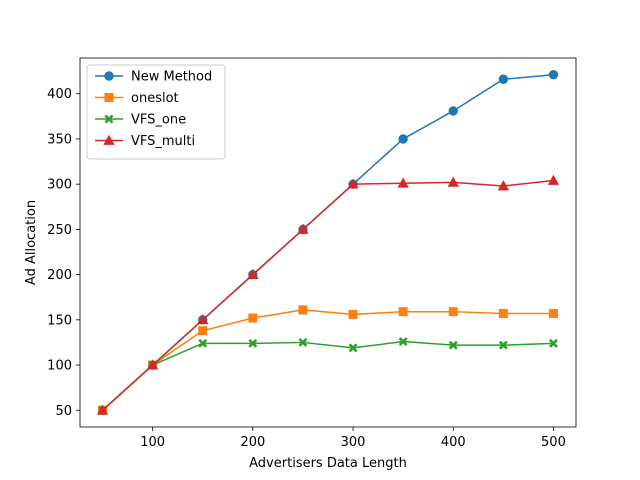  I want to click on y-tick-label: 250, so click(59, 230).